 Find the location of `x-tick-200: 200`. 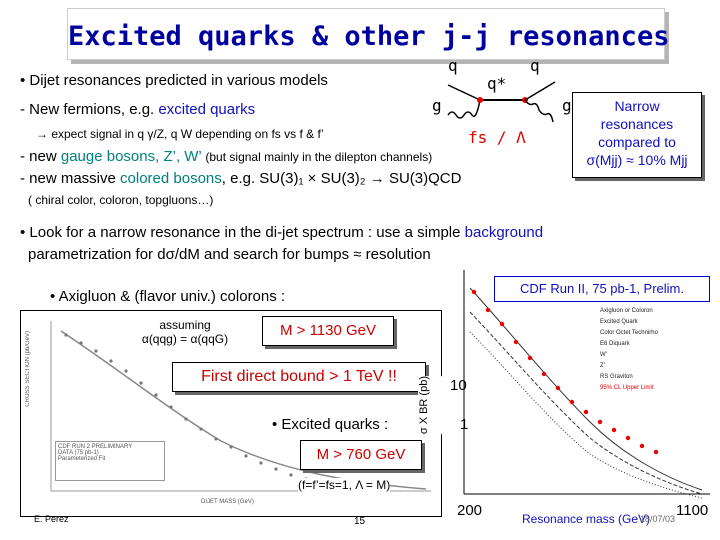

x-tick-200: 200 is located at coordinates (470, 510).